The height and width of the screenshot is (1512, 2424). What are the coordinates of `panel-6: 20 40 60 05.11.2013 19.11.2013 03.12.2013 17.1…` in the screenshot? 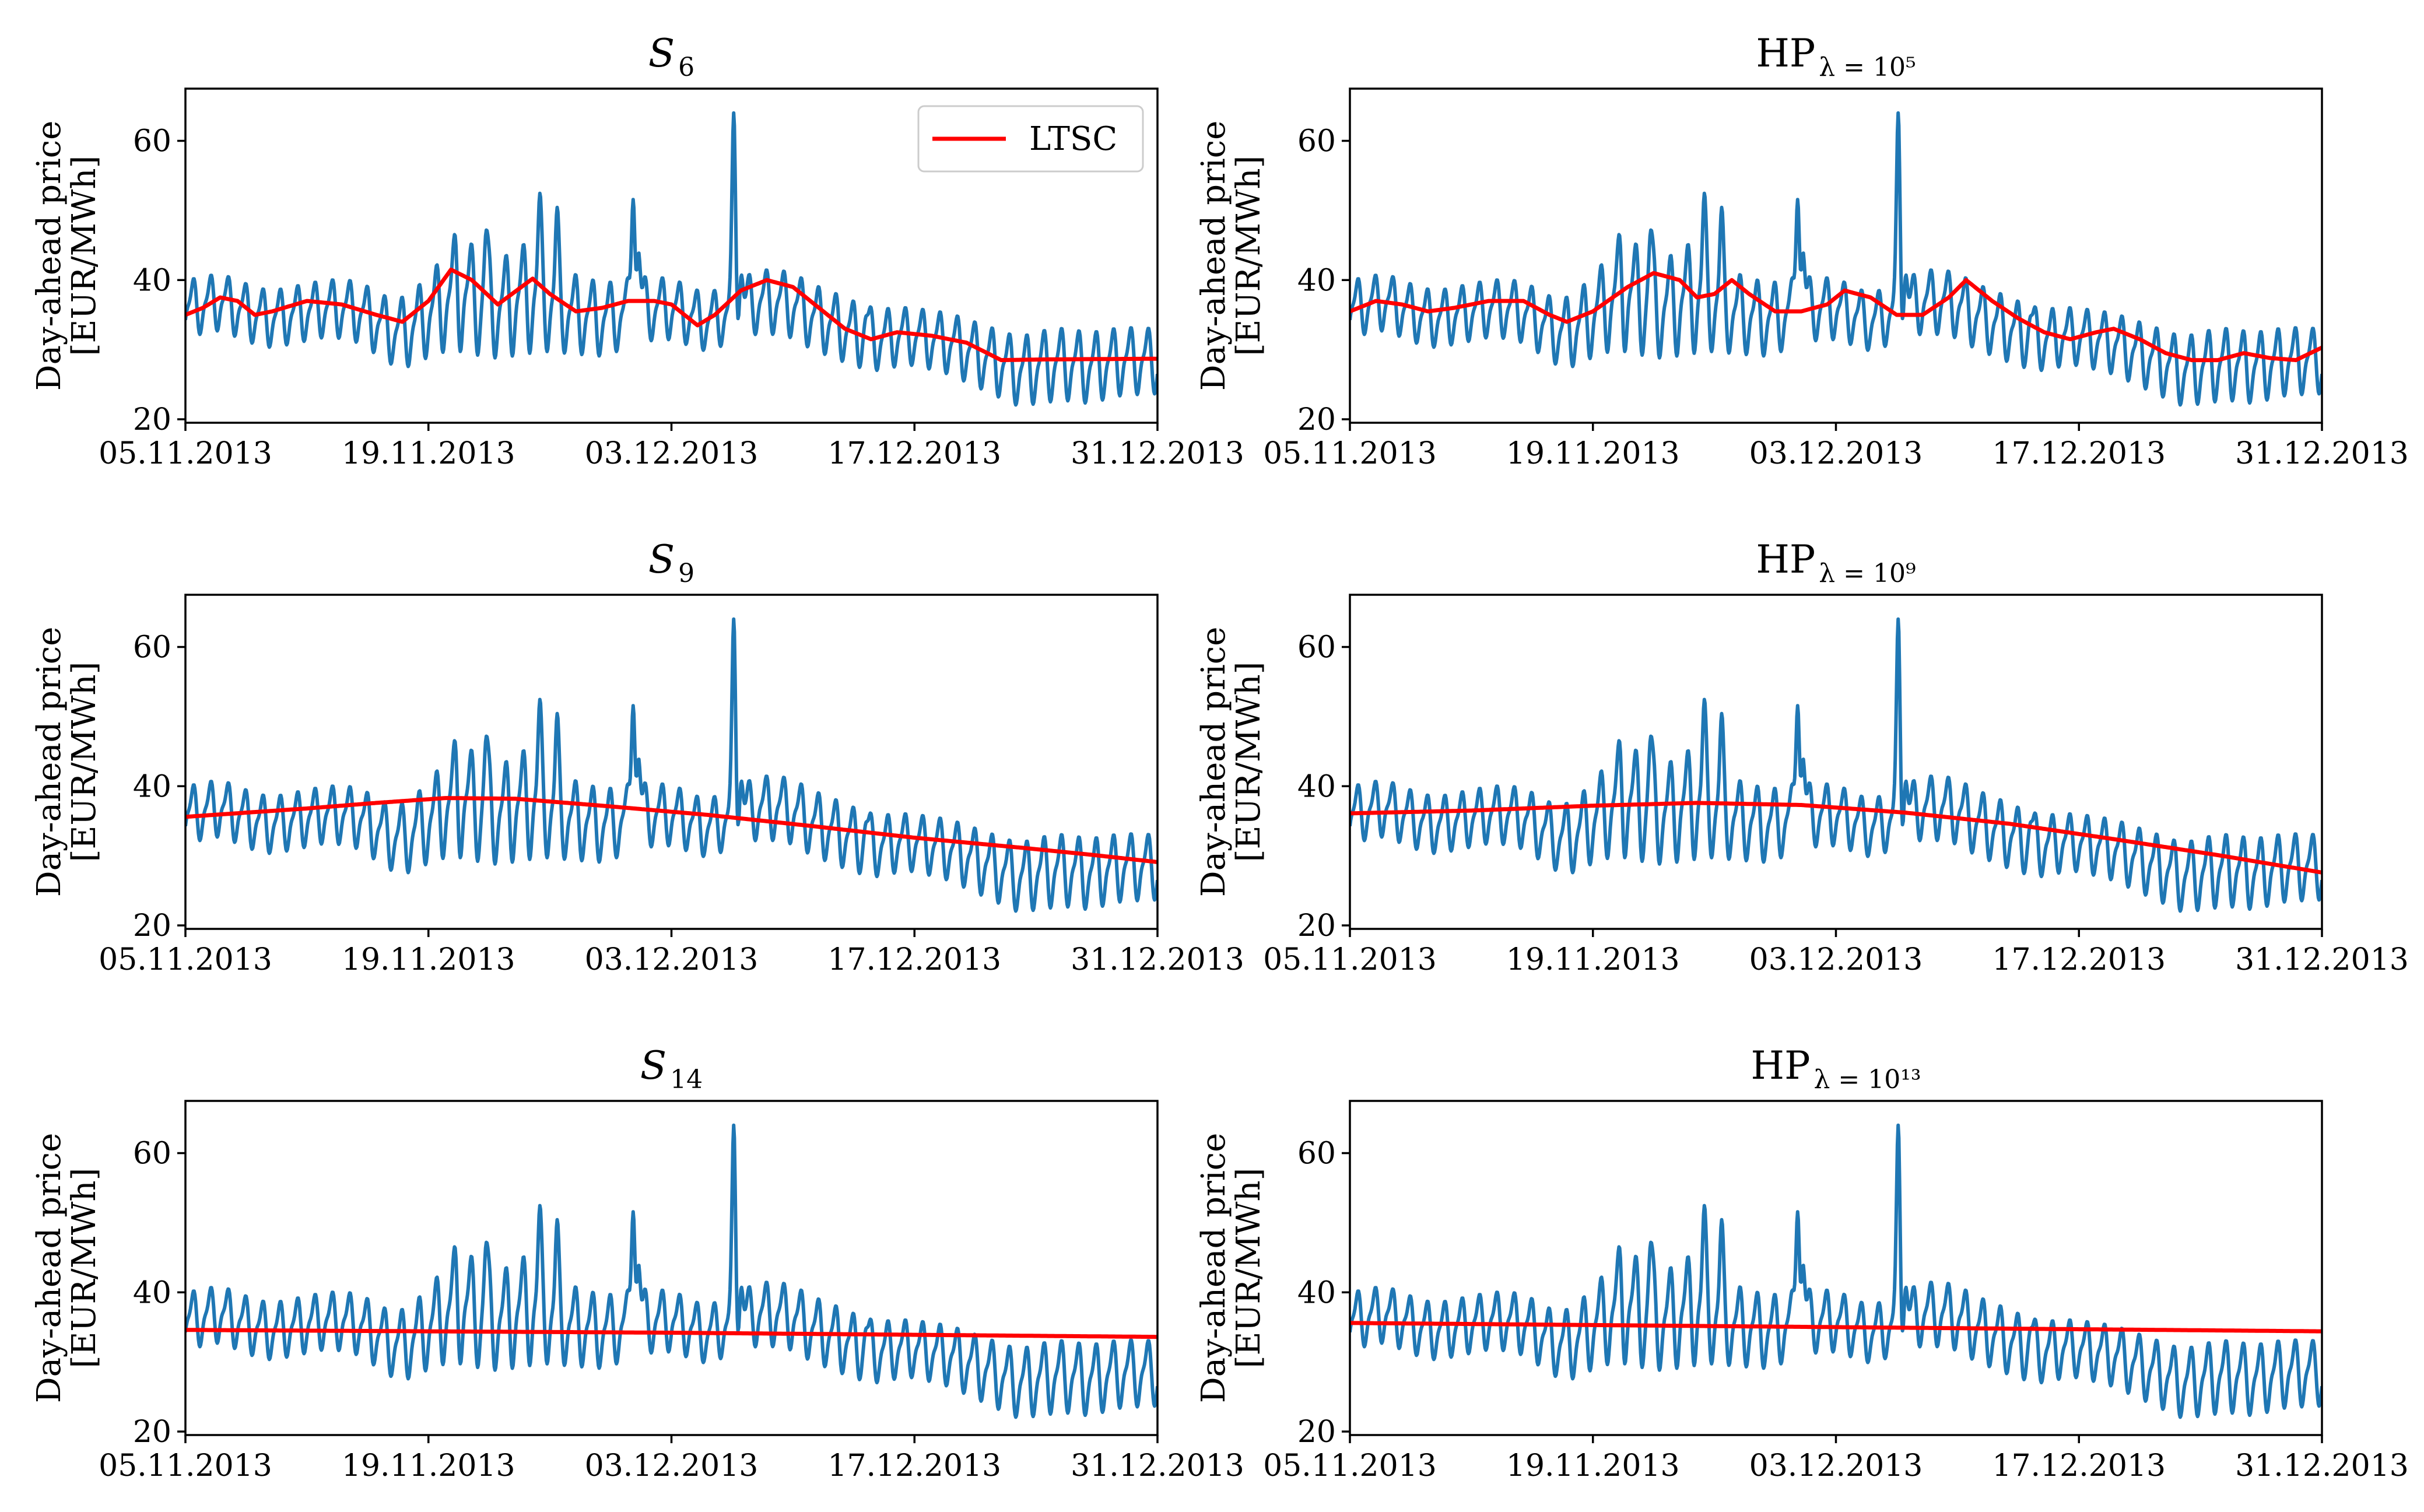 It's located at (1802, 1263).